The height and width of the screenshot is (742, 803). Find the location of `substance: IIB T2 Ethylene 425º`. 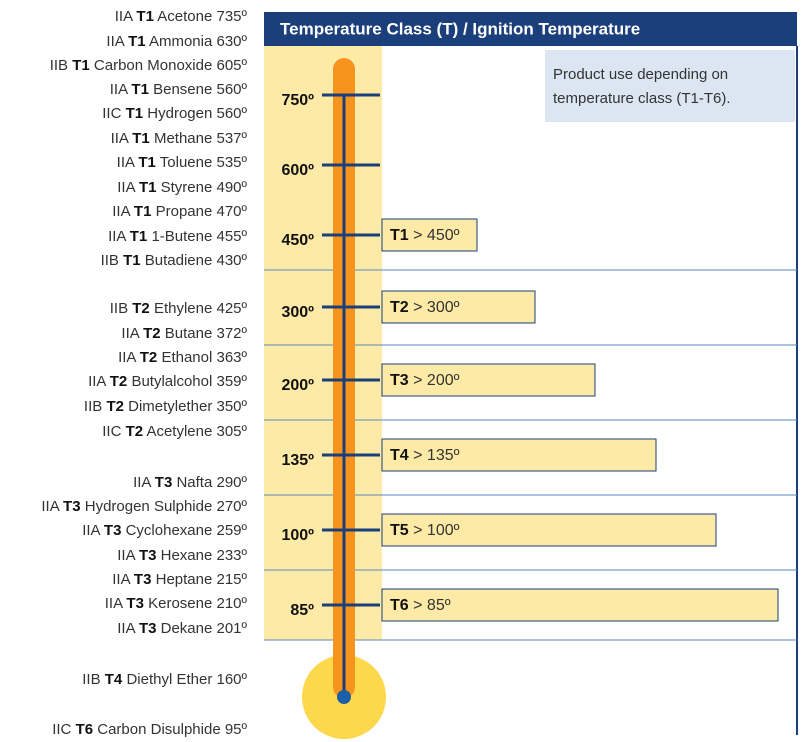

substance: IIB T2 Ethylene 425º is located at coordinates (179, 308).